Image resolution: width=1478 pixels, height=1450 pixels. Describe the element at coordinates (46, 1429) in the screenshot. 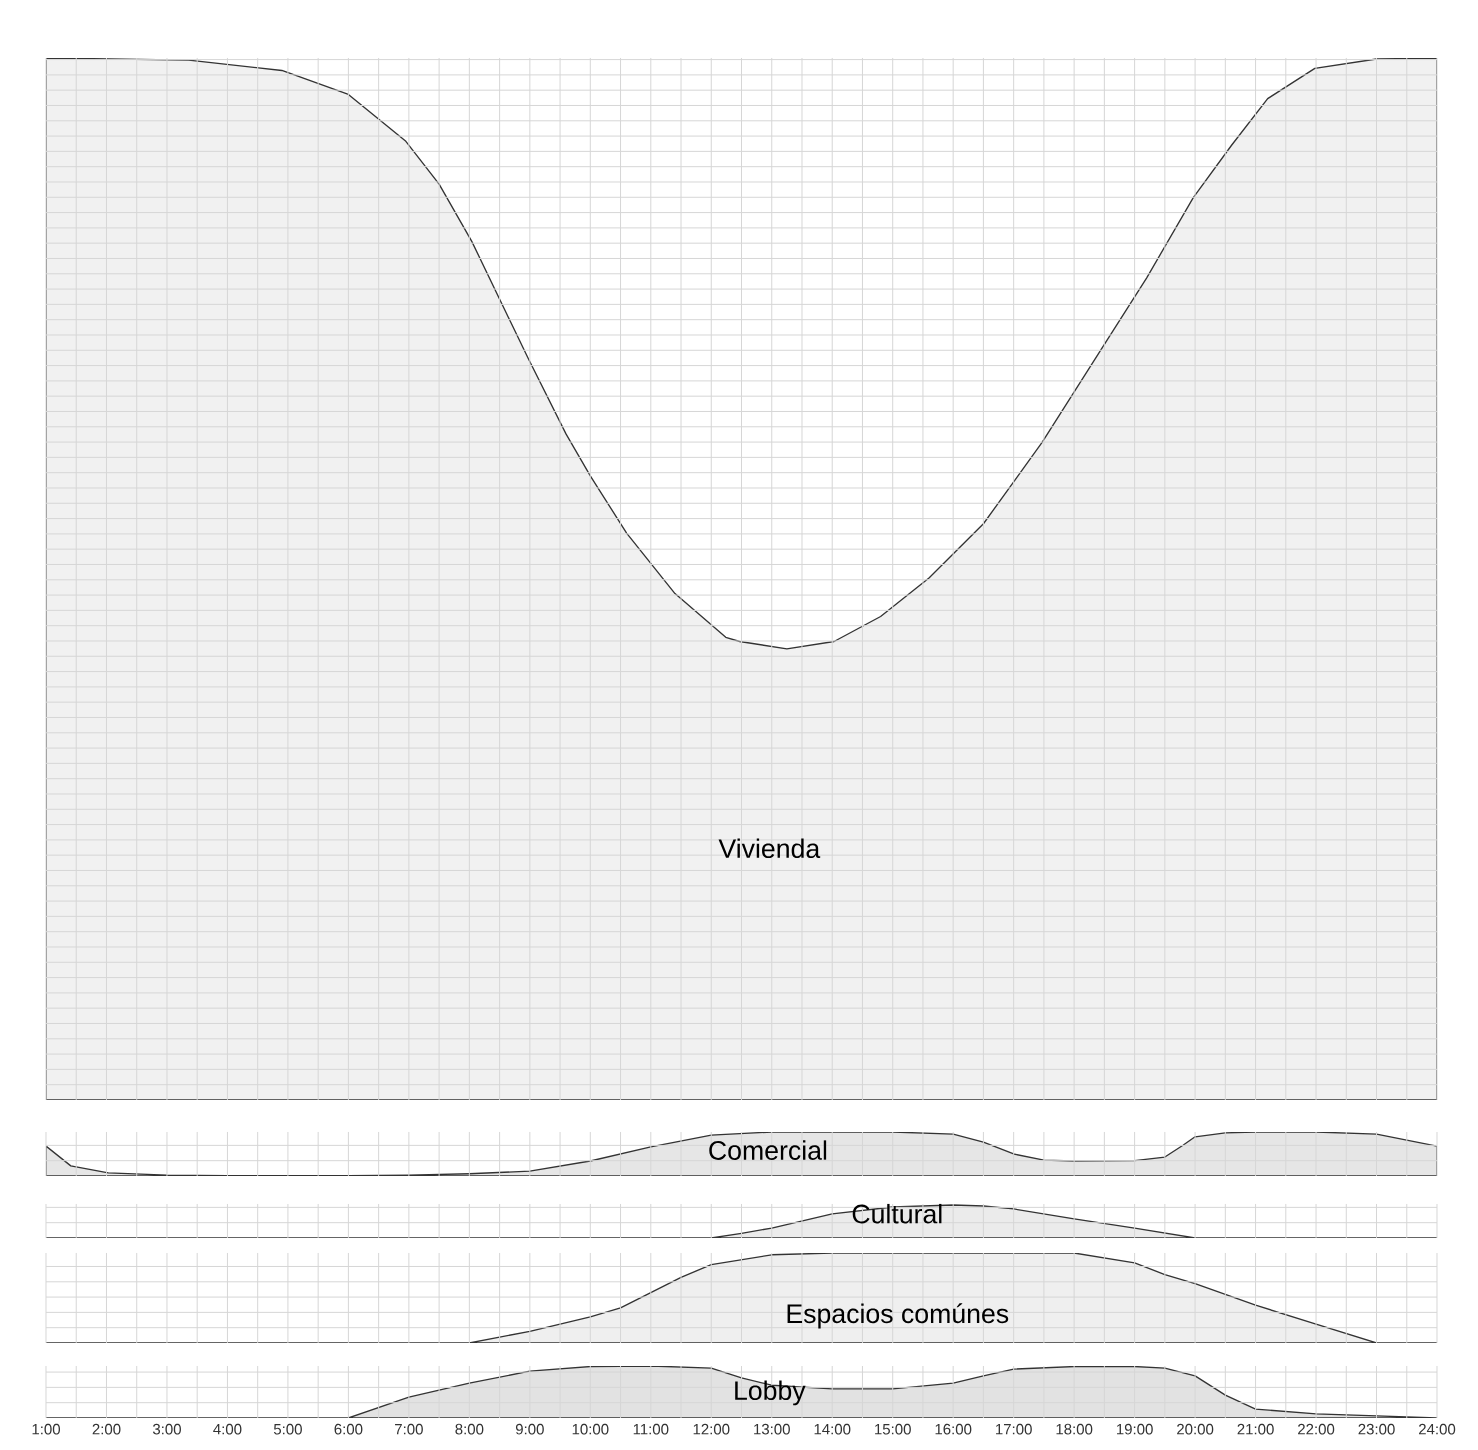

I see `x-tick-label: 1:00` at that location.